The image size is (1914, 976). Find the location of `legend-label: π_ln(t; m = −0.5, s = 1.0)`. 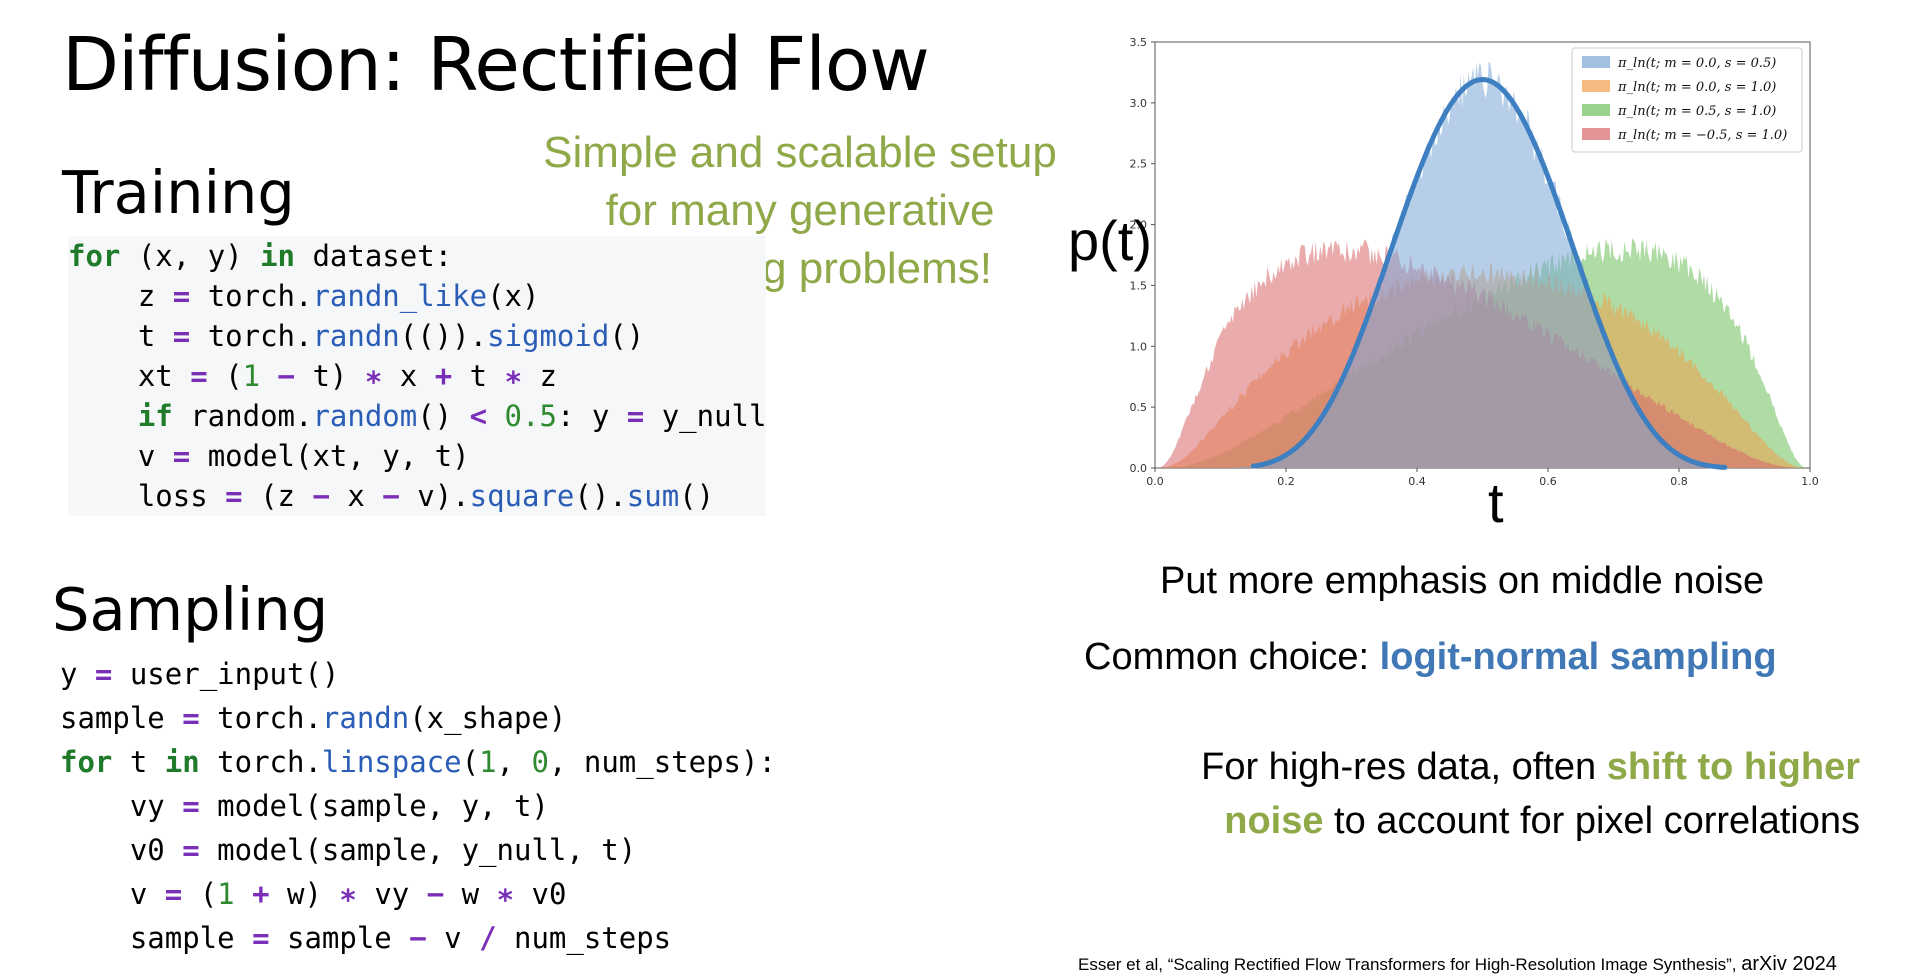

legend-label: π_ln(t; m = −0.5, s = 1.0) is located at coordinates (1702, 135).